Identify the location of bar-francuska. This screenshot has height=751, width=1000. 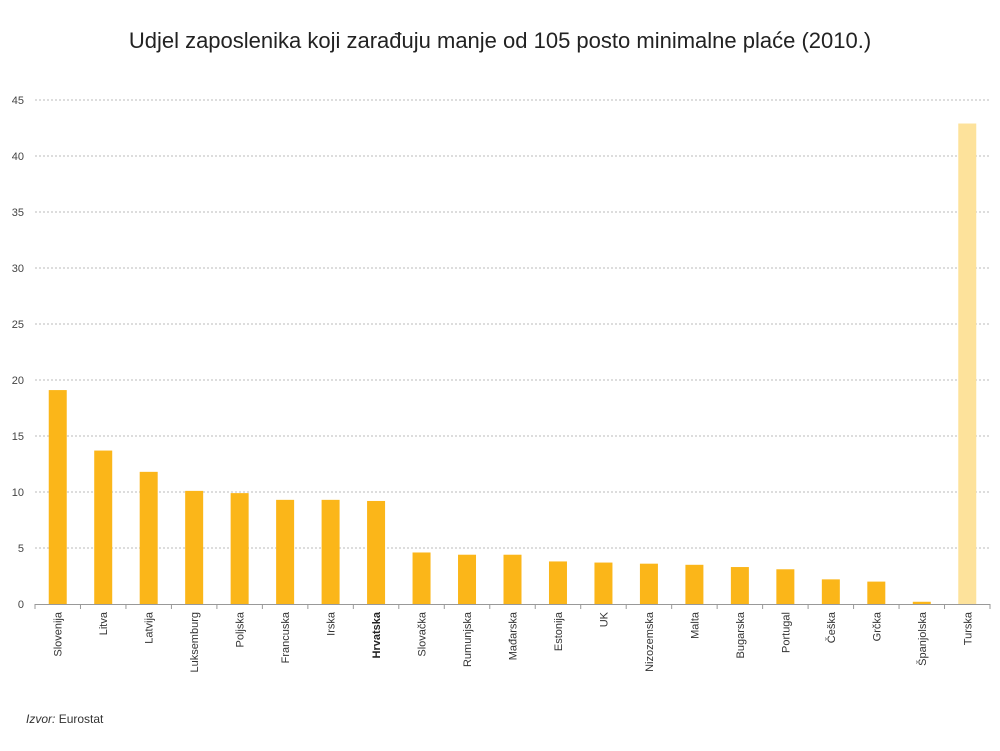
(285, 551).